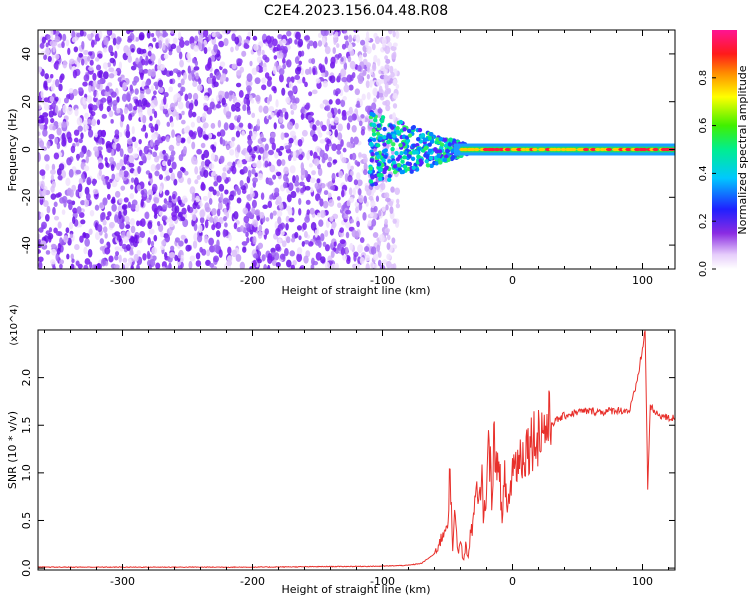 This screenshot has height=600, width=750. I want to click on spectrogram-ytick-label: 40, so click(26, 54).